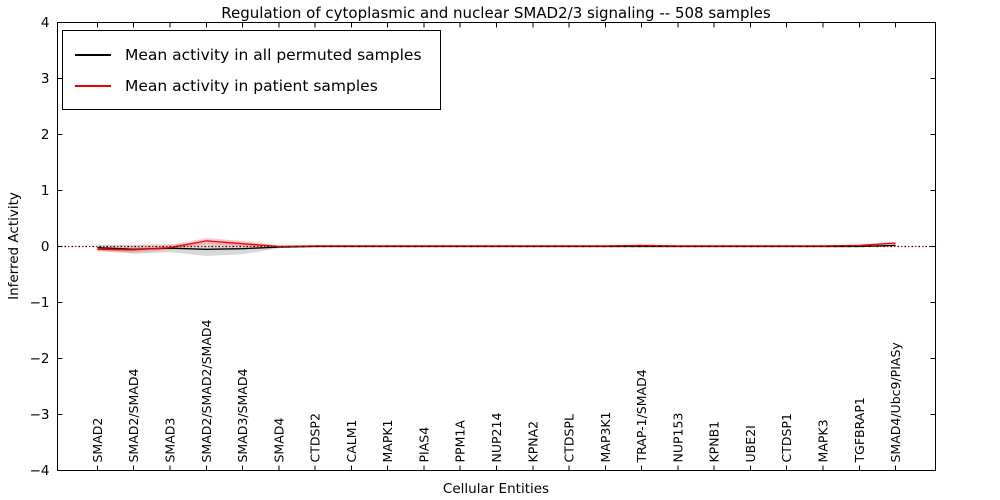  Describe the element at coordinates (278, 440) in the screenshot. I see `x-axis-tick-label: SMAD4` at that location.